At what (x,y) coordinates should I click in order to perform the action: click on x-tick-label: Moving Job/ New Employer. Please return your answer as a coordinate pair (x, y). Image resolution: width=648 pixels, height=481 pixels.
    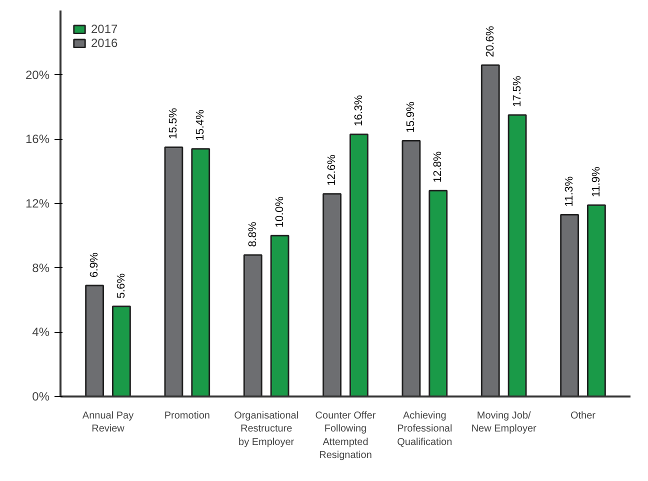
    Looking at the image, I should click on (504, 422).